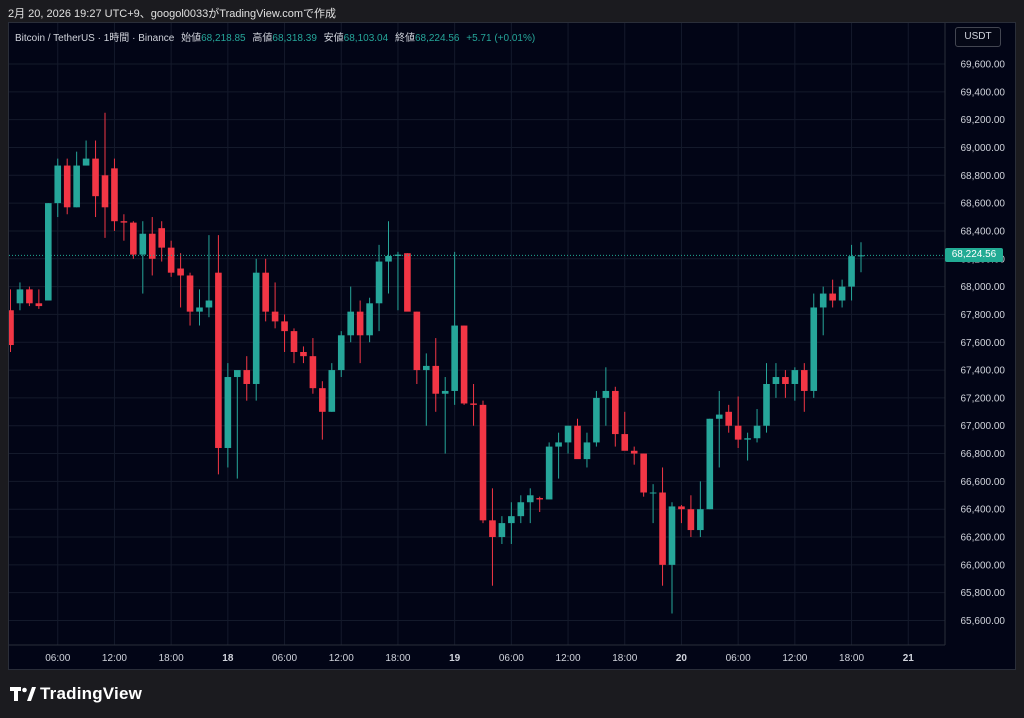 The height and width of the screenshot is (718, 1024). I want to click on price-tick-label: 68,600.00, so click(983, 204).